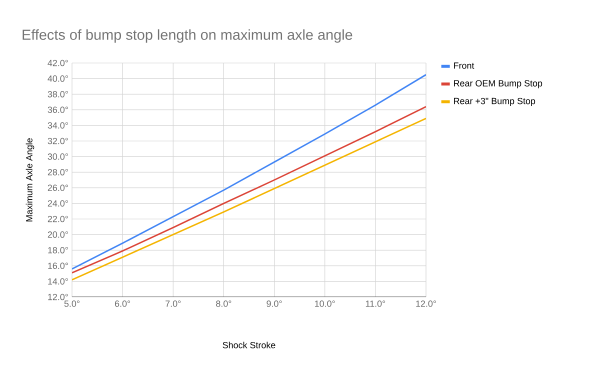 The height and width of the screenshot is (371, 600). I want to click on x-tick-label: 6.0°, so click(122, 303).